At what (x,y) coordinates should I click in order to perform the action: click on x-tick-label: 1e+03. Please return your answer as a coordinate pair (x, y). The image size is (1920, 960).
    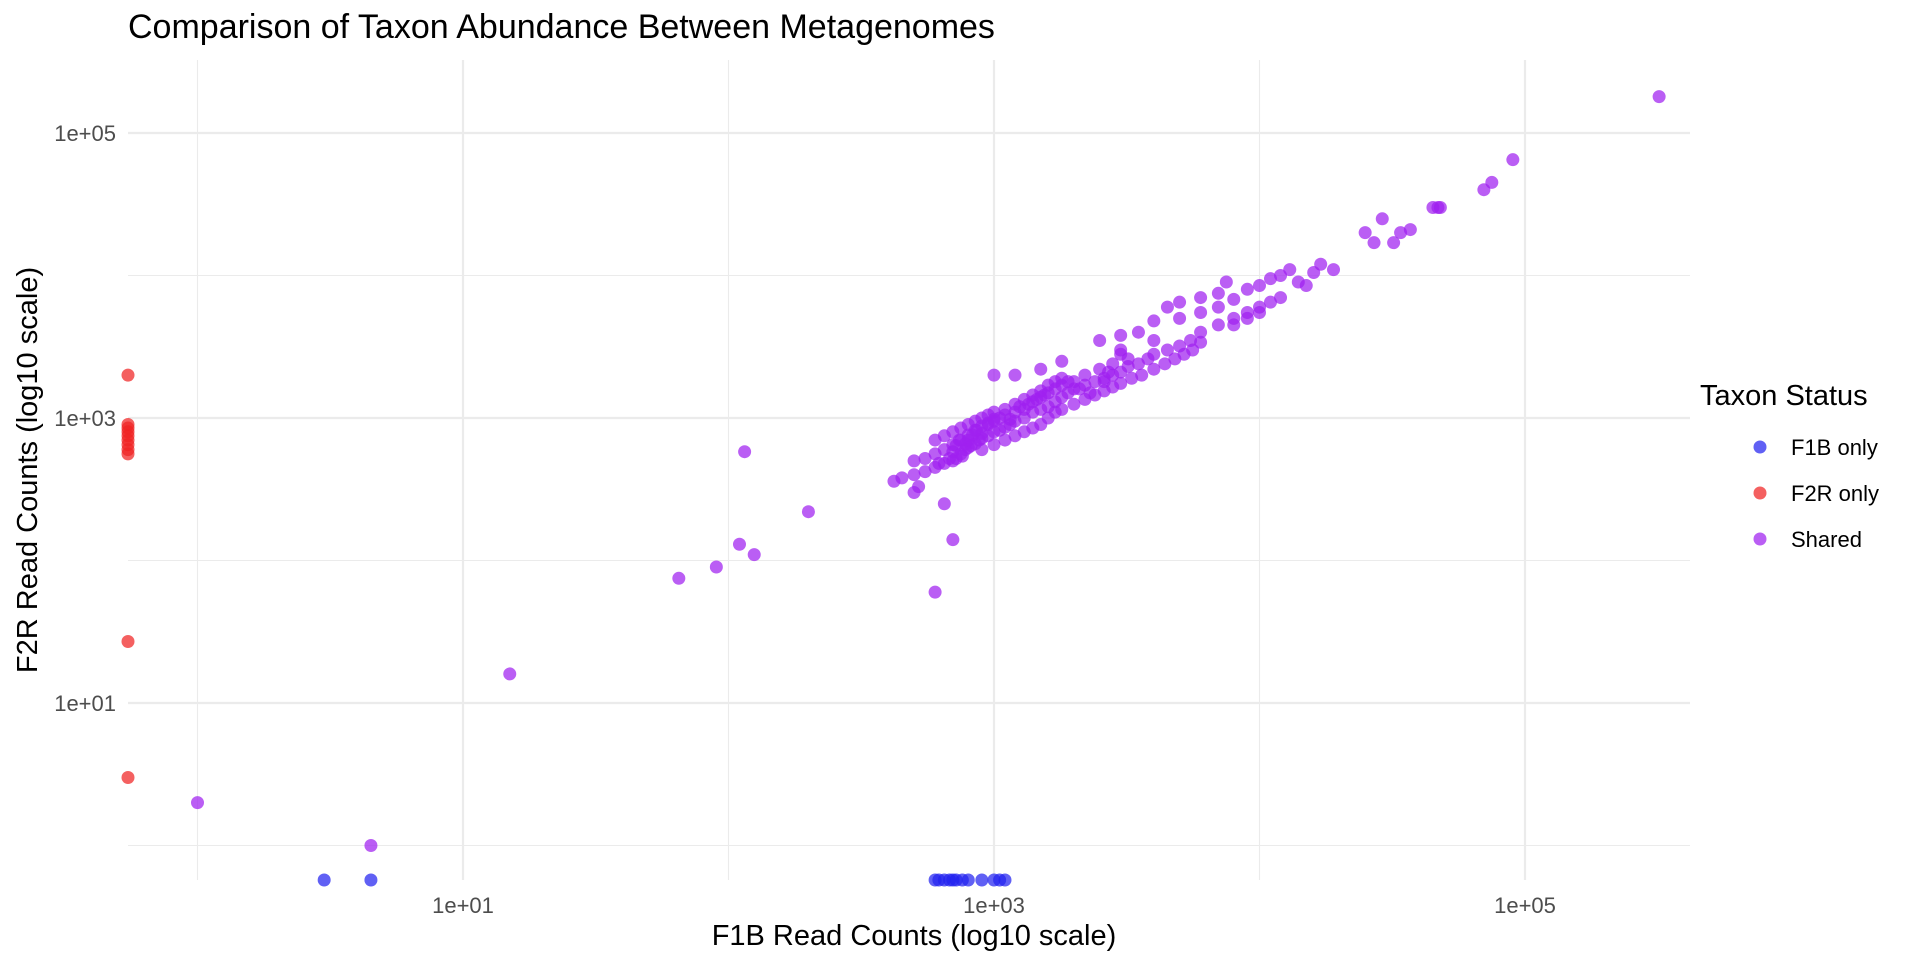
    Looking at the image, I should click on (994, 905).